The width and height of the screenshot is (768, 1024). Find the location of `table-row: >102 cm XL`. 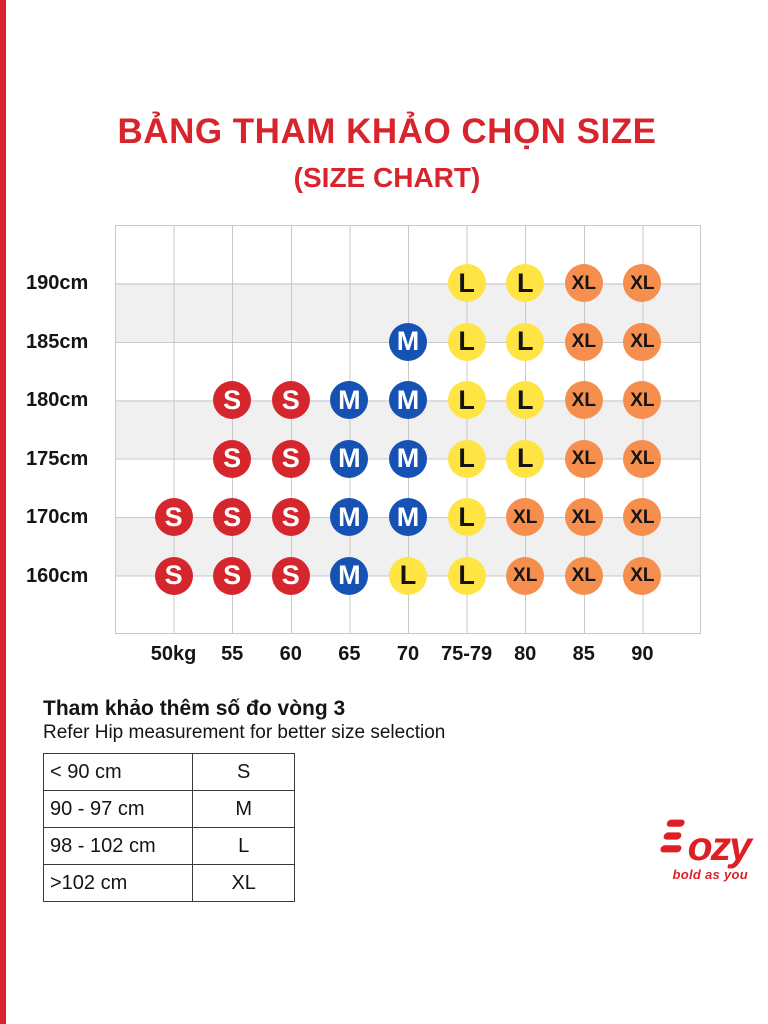

table-row: >102 cm XL is located at coordinates (168, 883).